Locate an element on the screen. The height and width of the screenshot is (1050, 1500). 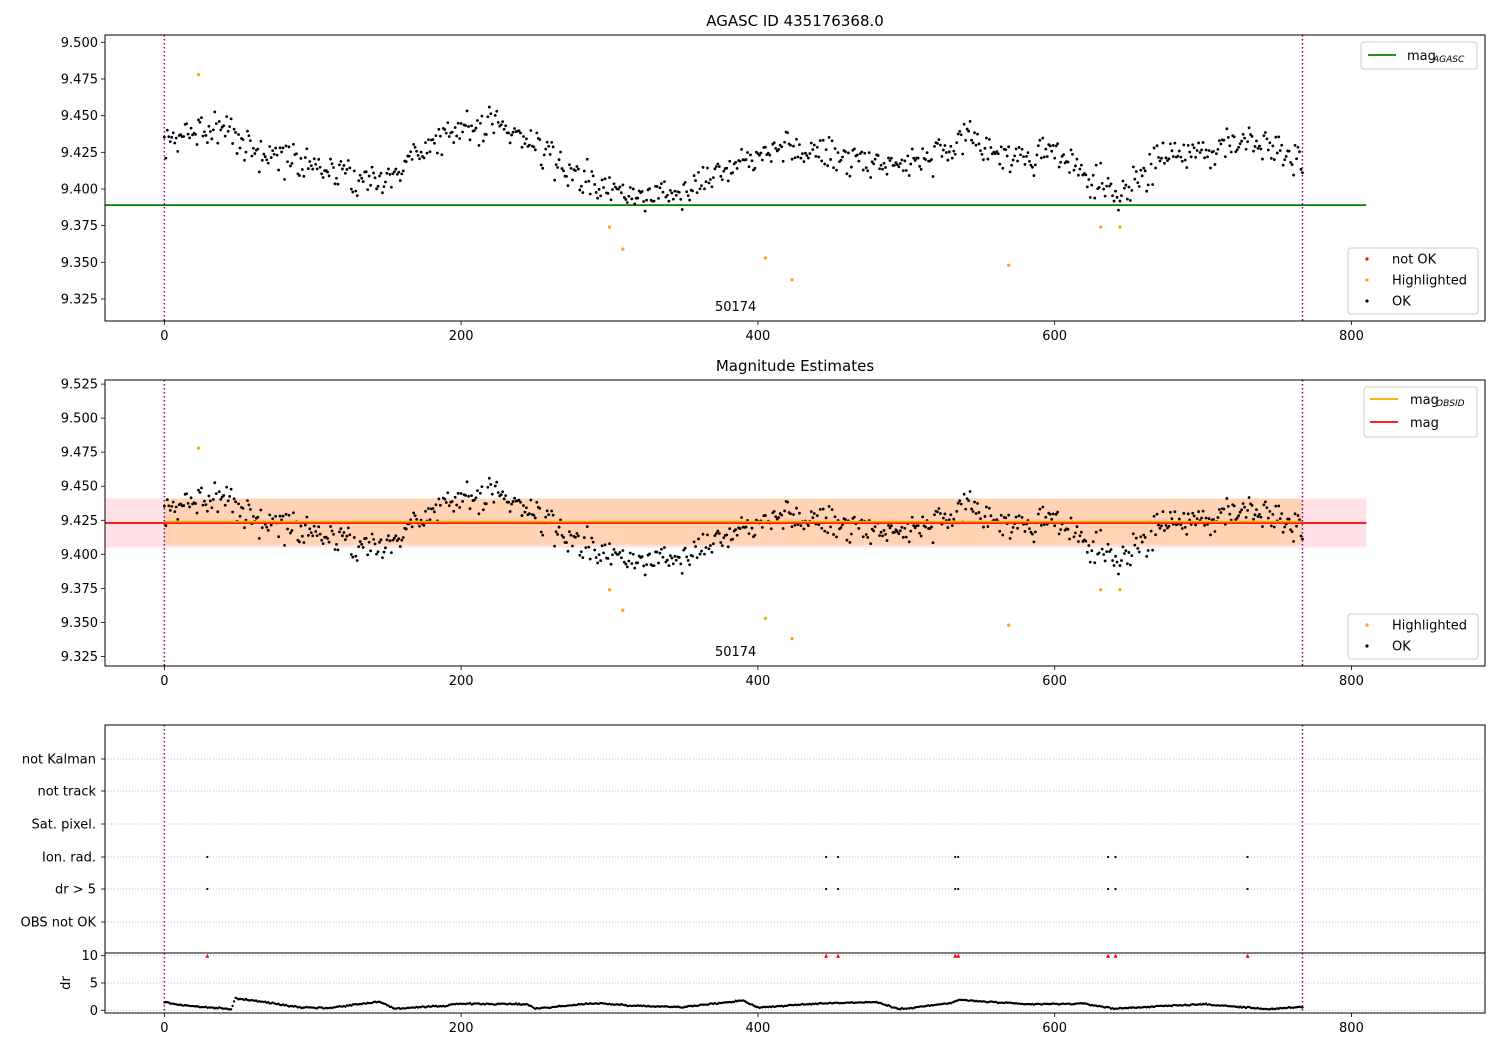
x-tick-label: 200 is located at coordinates (461, 681).